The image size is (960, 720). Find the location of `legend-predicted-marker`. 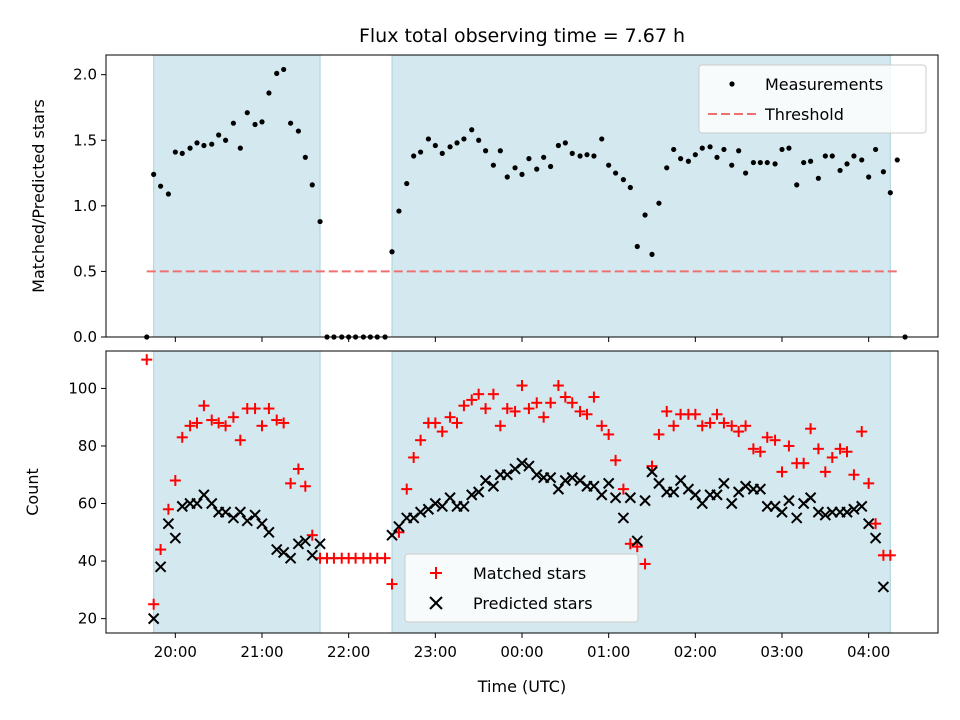

legend-predicted-marker is located at coordinates (436, 603).